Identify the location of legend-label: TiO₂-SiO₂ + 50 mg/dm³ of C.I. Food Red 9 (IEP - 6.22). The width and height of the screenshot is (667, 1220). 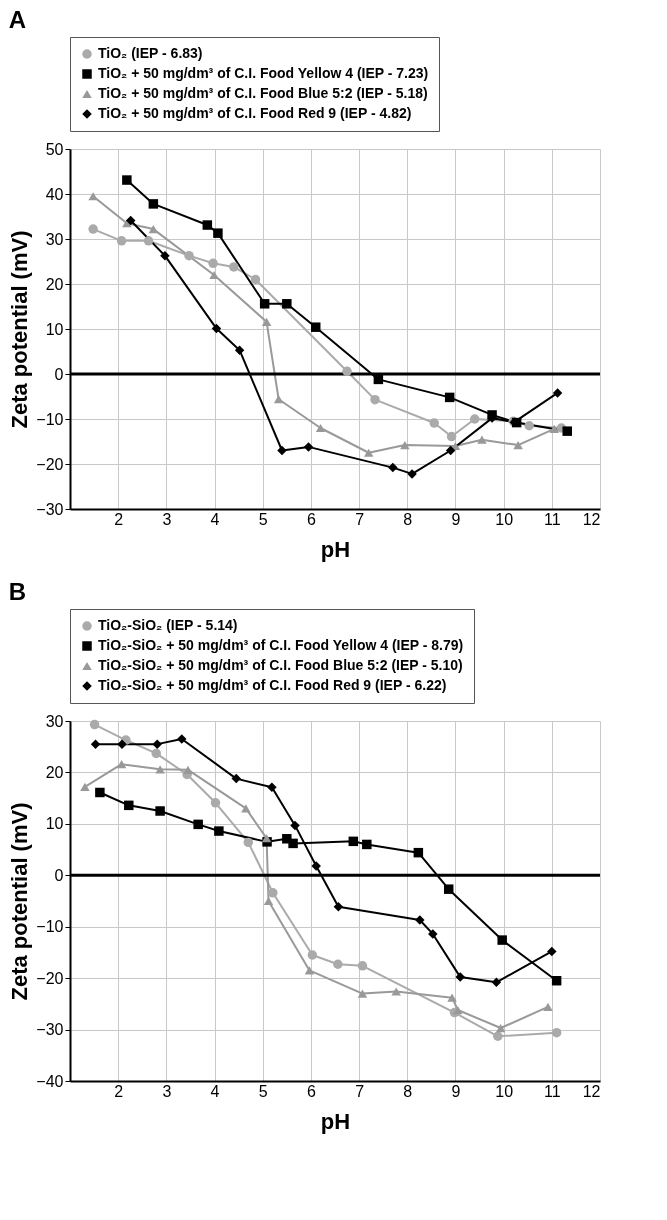
(272, 685).